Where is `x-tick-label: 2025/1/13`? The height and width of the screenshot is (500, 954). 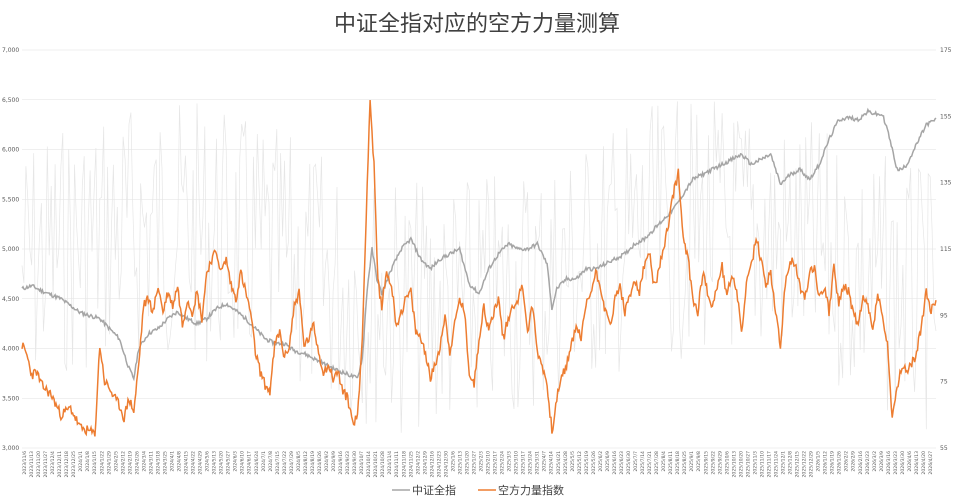 x-tick-label: 2025/1/13 is located at coordinates (460, 463).